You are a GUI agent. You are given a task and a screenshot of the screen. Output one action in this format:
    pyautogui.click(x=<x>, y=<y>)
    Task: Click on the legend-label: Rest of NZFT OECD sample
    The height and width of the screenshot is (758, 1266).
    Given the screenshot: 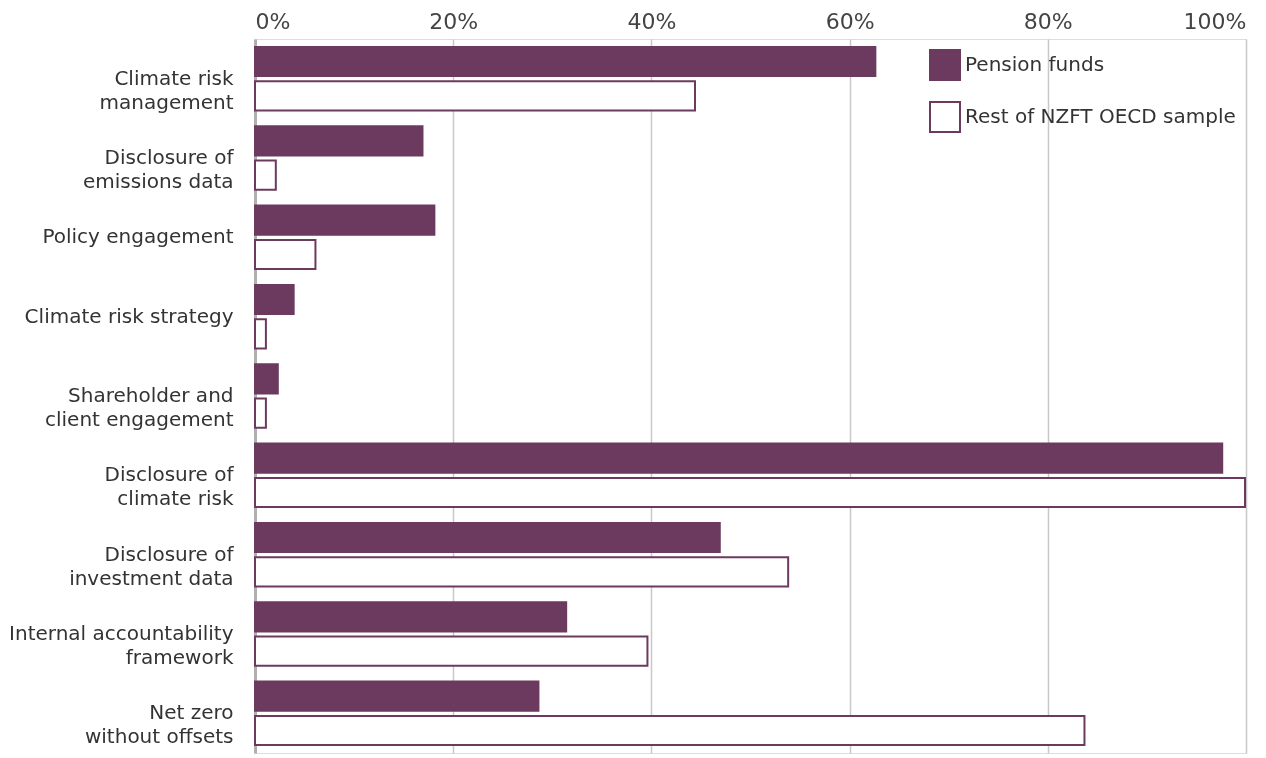 What is the action you would take?
    pyautogui.click(x=1100, y=116)
    